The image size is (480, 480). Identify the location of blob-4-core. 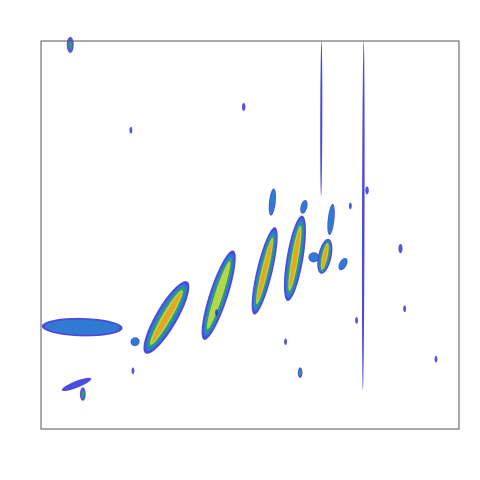
(300, 372).